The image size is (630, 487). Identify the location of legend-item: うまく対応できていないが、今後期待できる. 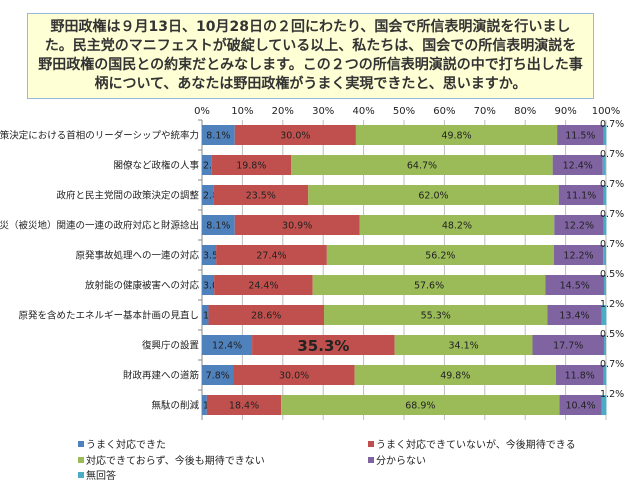
(472, 443).